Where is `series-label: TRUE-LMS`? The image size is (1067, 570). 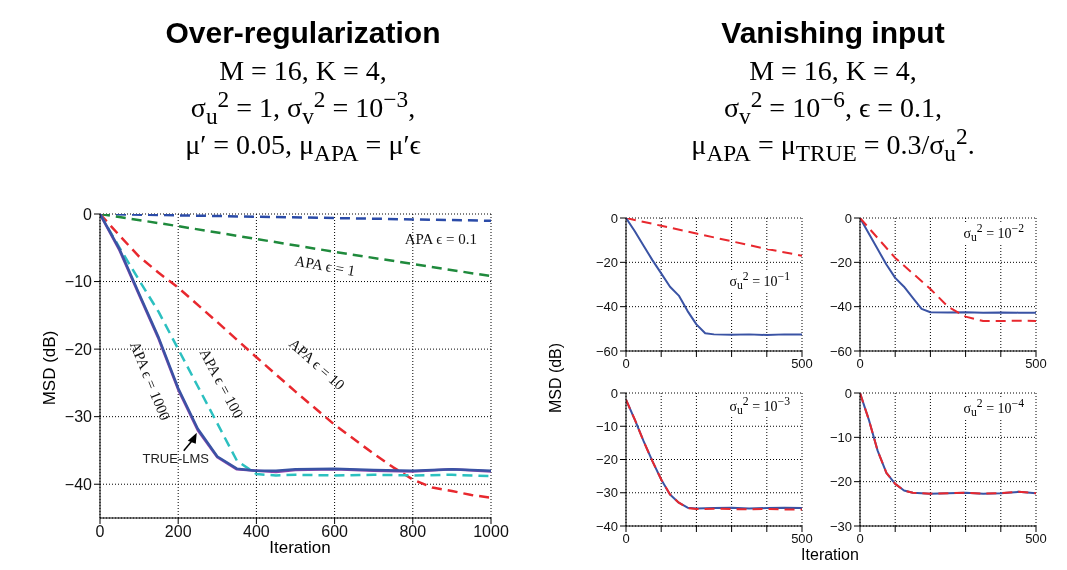 series-label: TRUE-LMS is located at coordinates (176, 458).